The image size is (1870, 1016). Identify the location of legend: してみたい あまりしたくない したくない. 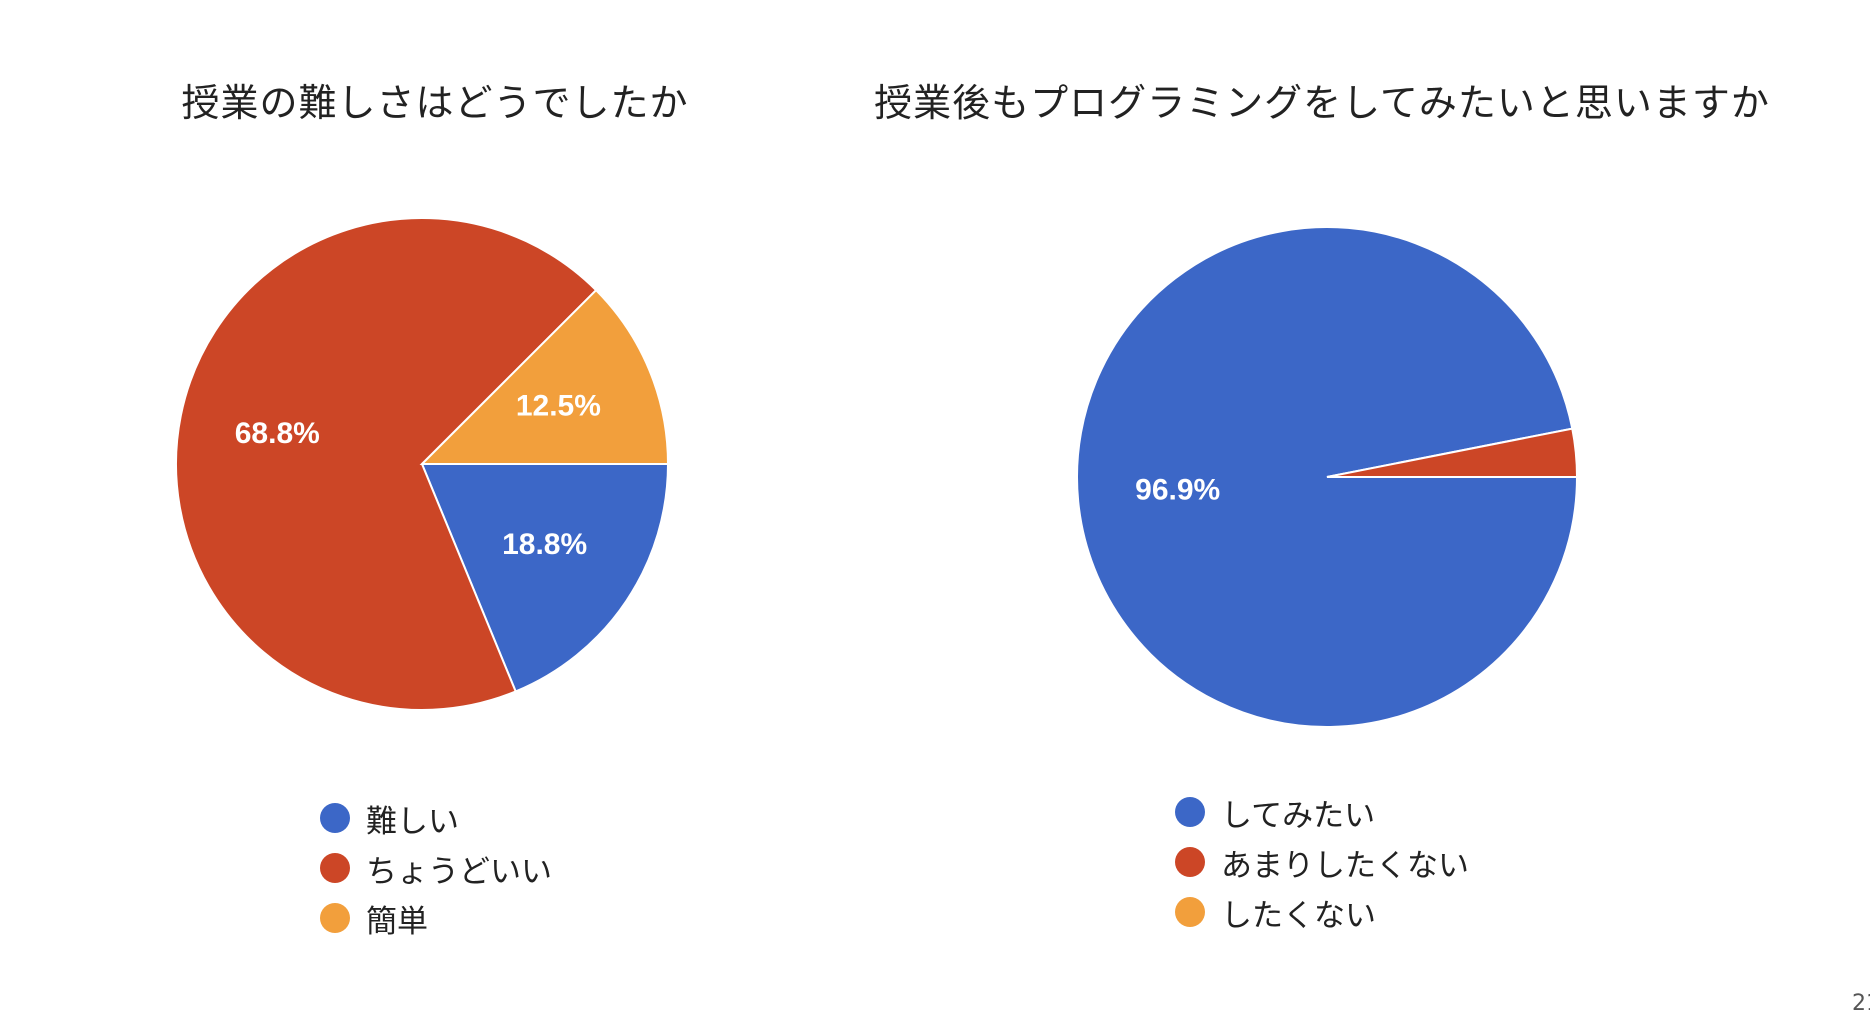
(1322, 862).